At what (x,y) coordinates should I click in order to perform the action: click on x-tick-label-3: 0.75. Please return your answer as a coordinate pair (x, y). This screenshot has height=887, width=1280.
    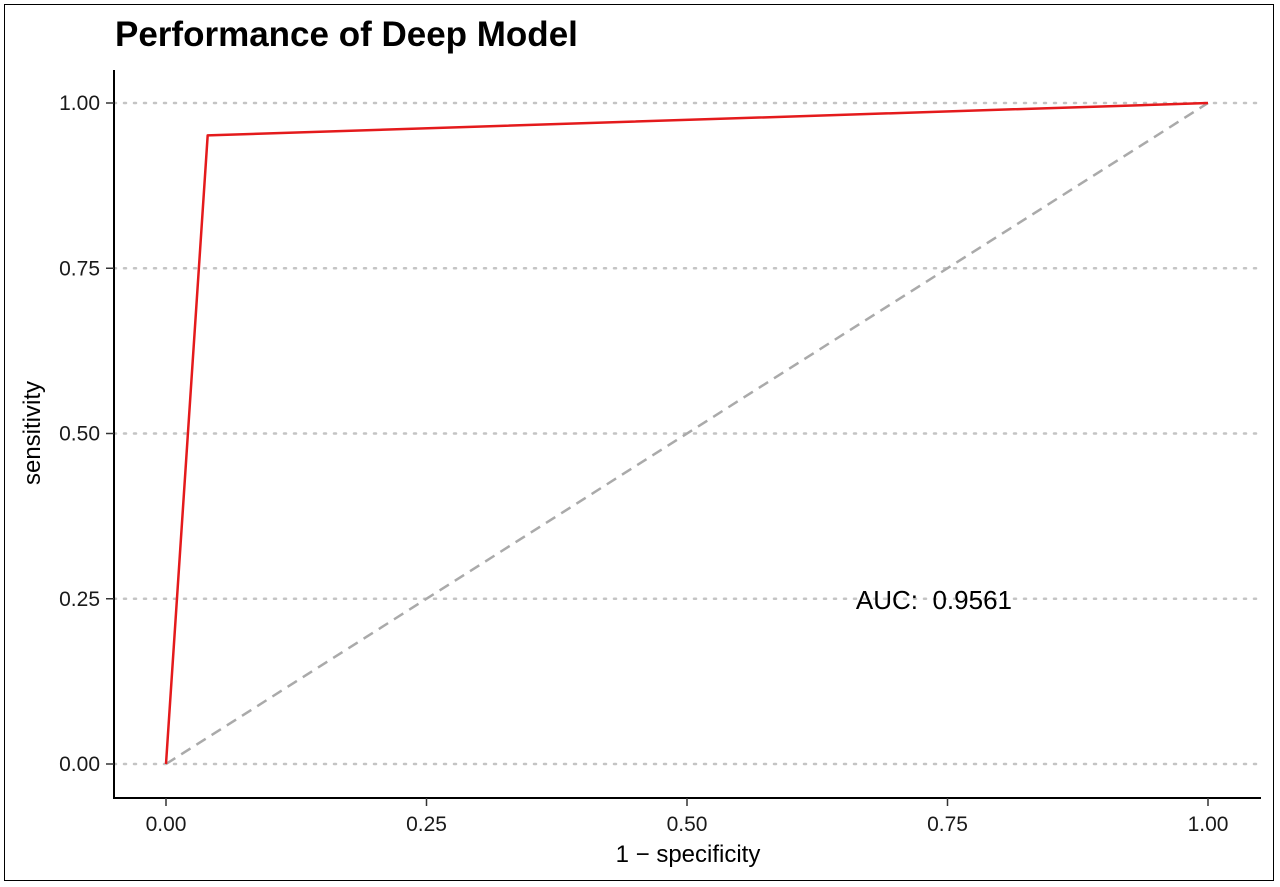
    Looking at the image, I should click on (947, 824).